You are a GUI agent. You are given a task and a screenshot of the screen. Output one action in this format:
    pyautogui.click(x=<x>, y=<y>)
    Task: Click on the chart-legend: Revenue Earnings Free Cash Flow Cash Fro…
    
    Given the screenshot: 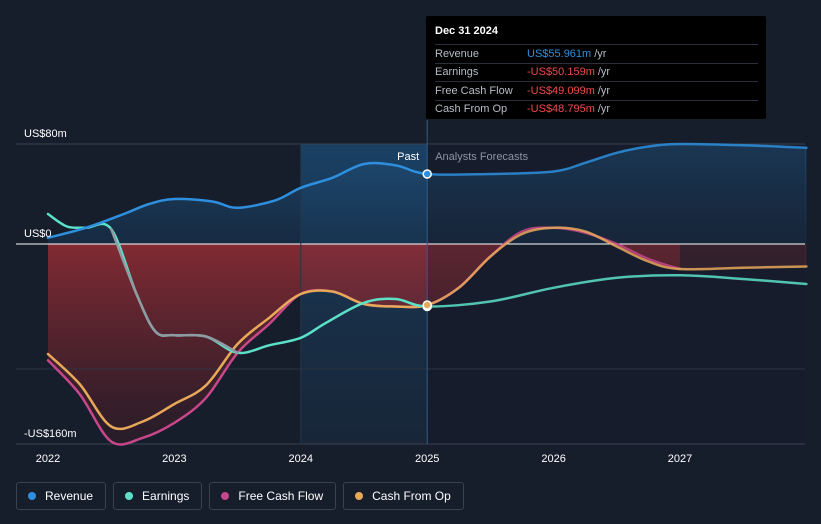 What is the action you would take?
    pyautogui.click(x=240, y=496)
    